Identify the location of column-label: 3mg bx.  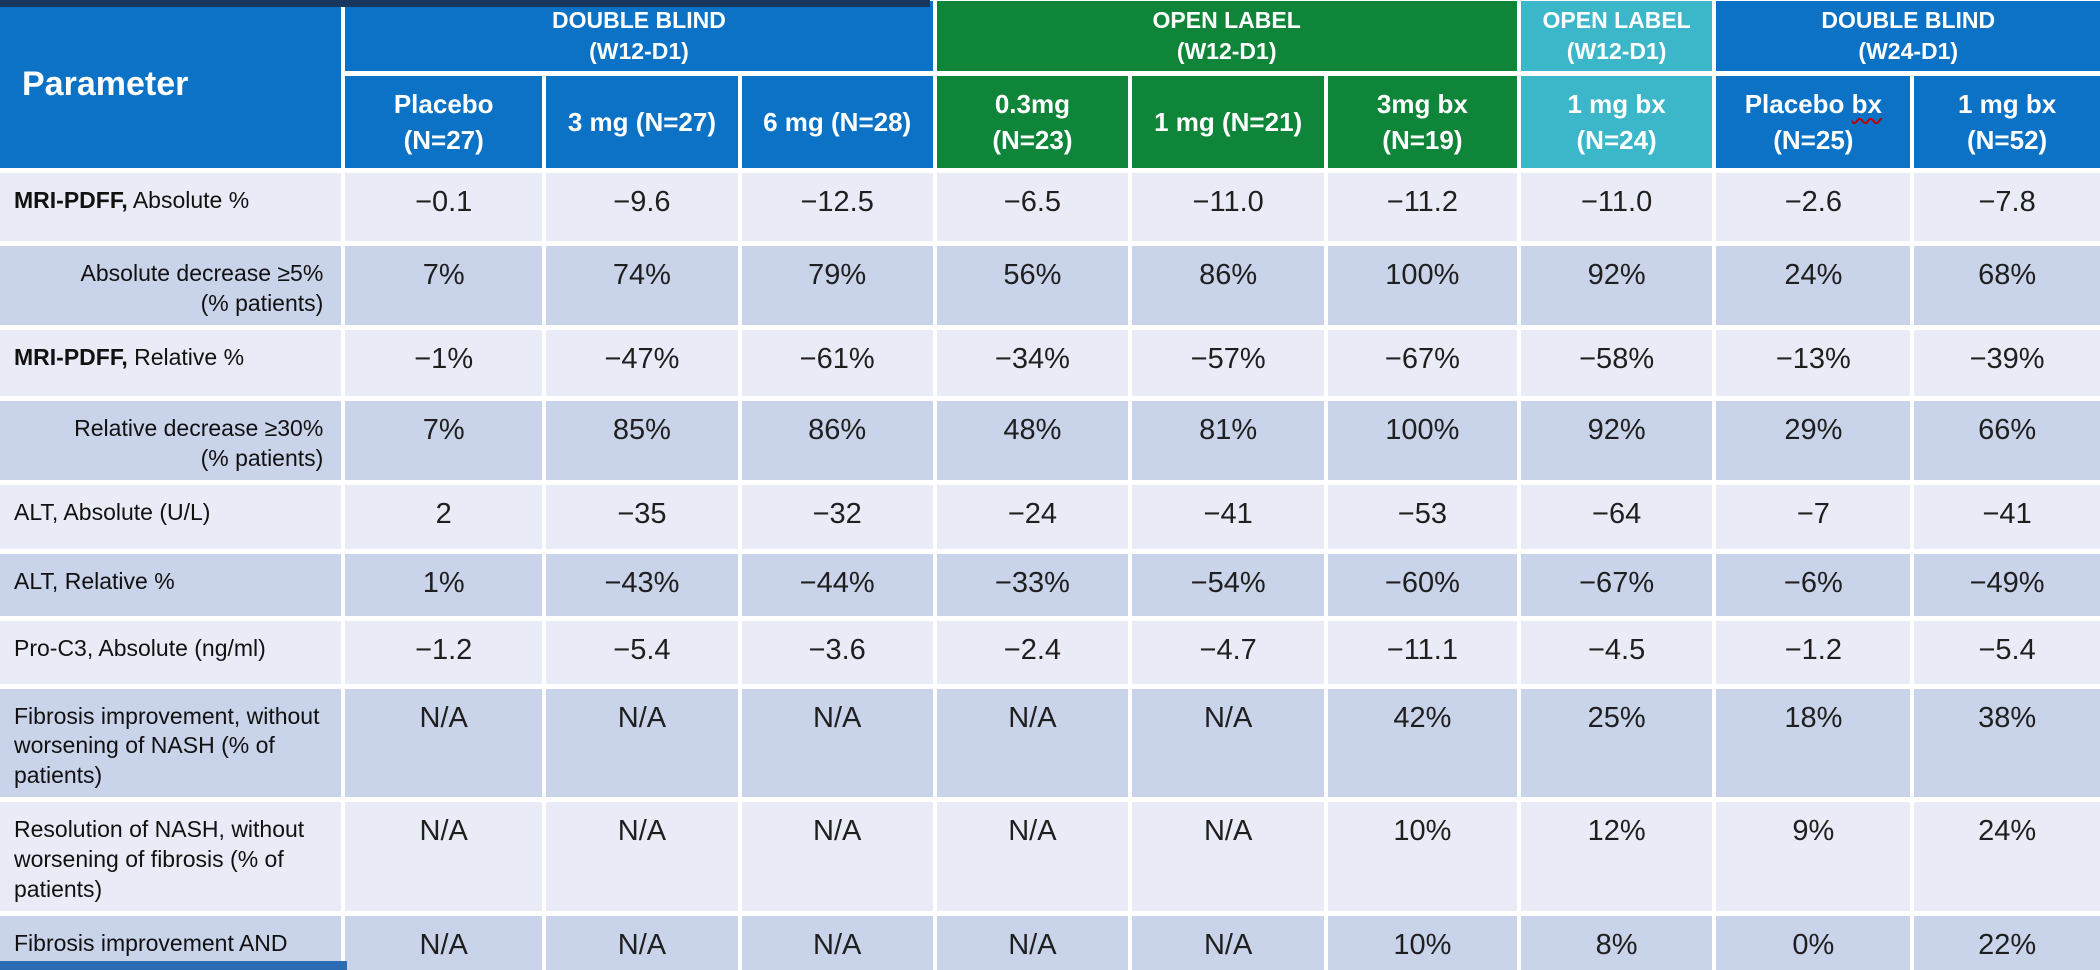
(1422, 103).